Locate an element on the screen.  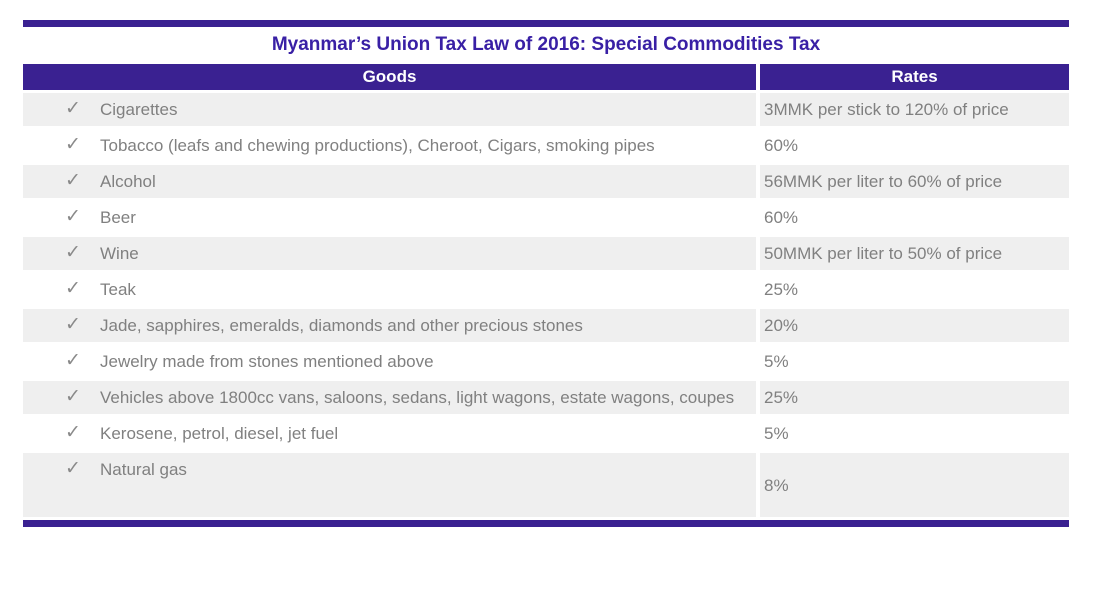
goods-label: Cigarettes is located at coordinates (139, 109).